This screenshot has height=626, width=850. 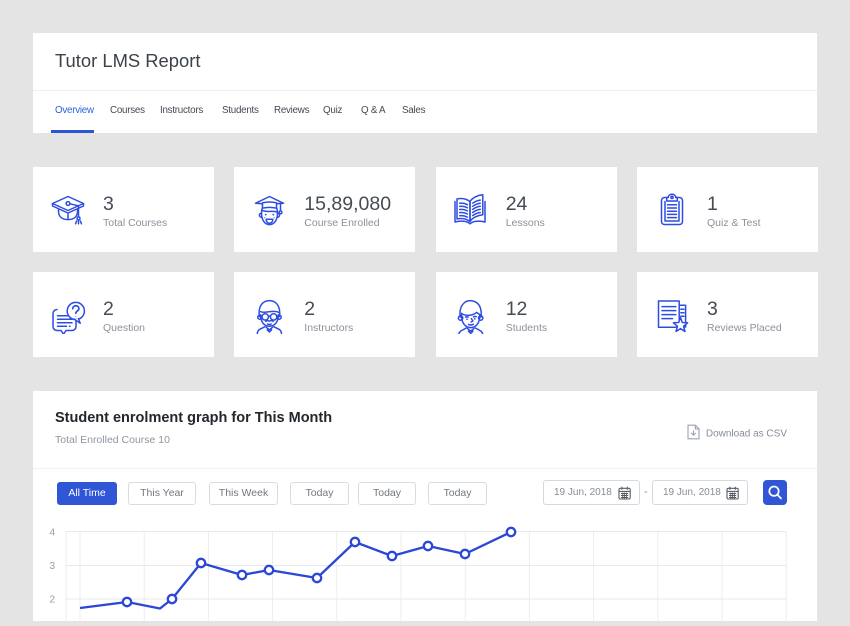 What do you see at coordinates (52, 533) in the screenshot?
I see `svg-text: 4` at bounding box center [52, 533].